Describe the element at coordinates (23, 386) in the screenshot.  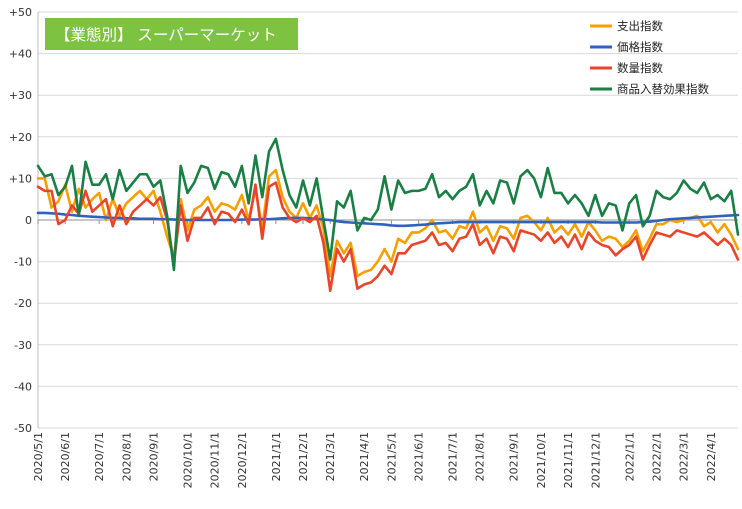
I see `y-tick-label: -40` at that location.